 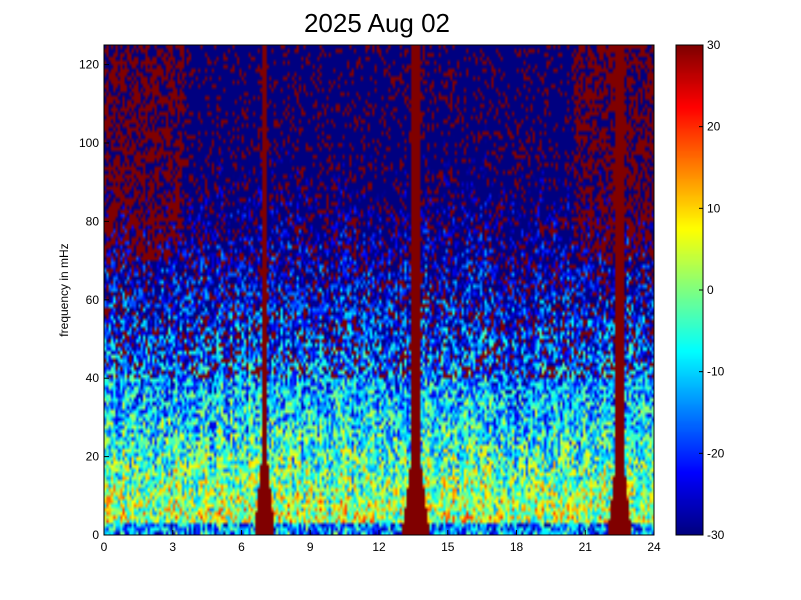 What do you see at coordinates (716, 535) in the screenshot?
I see `colorbar-tick-label: -30` at bounding box center [716, 535].